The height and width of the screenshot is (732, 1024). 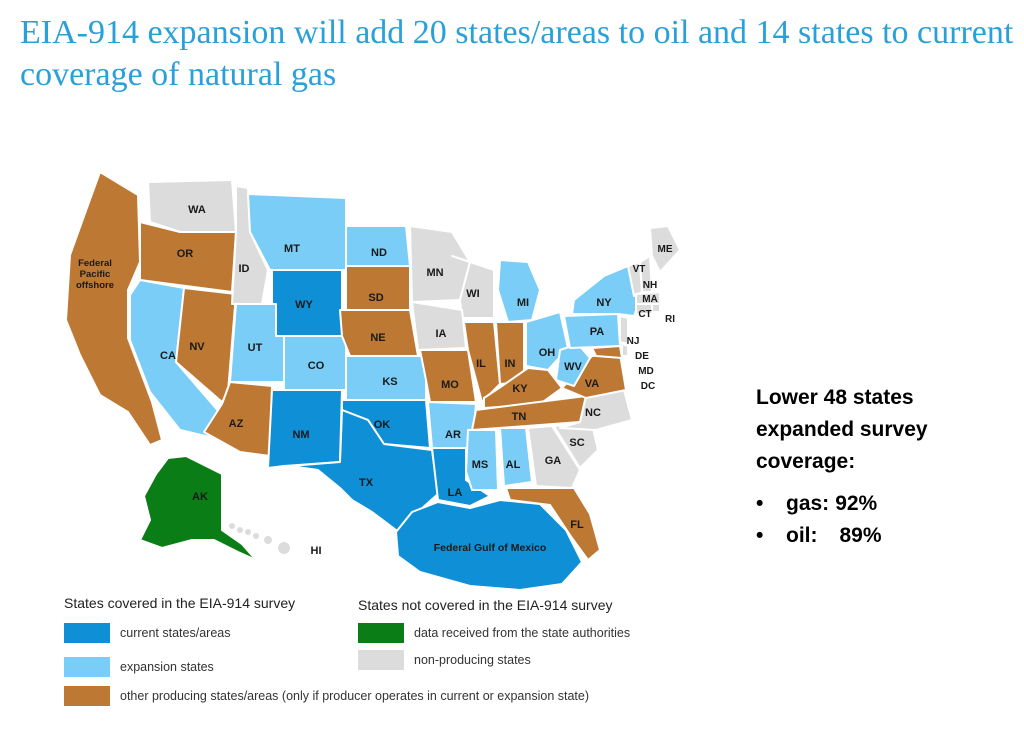 I want to click on map-label-ct: CT, so click(x=644, y=314).